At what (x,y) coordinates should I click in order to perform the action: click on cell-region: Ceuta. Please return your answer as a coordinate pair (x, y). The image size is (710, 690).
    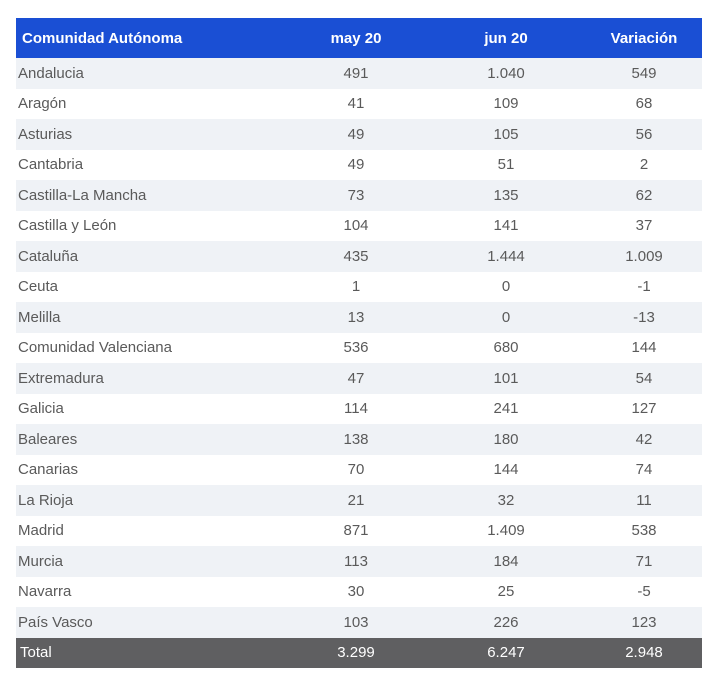
    Looking at the image, I should click on (38, 287).